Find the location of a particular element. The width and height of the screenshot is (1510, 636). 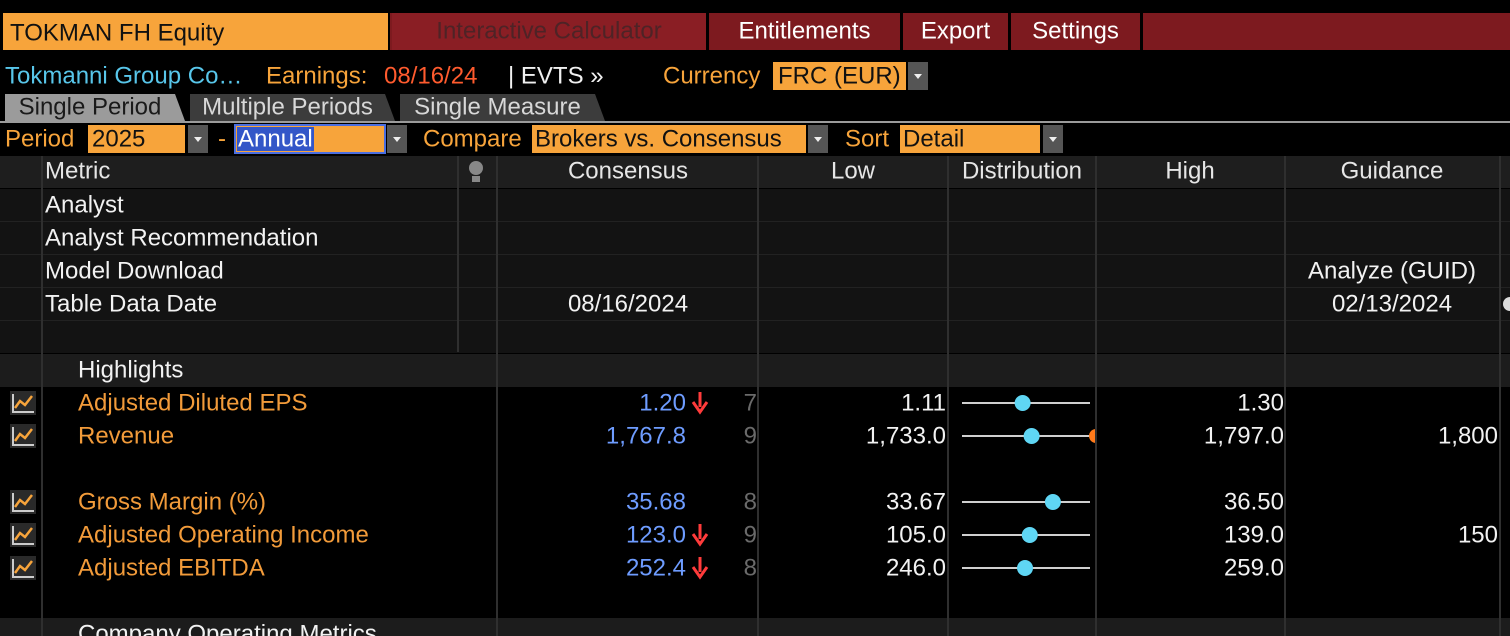

info-metric: Analyst is located at coordinates (84, 205).